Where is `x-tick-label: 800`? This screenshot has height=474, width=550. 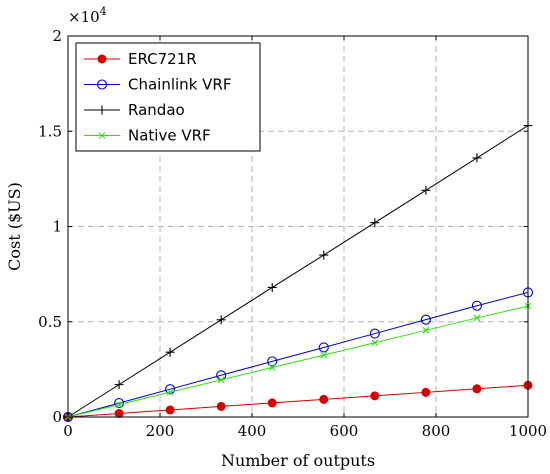 x-tick-label: 800 is located at coordinates (436, 431).